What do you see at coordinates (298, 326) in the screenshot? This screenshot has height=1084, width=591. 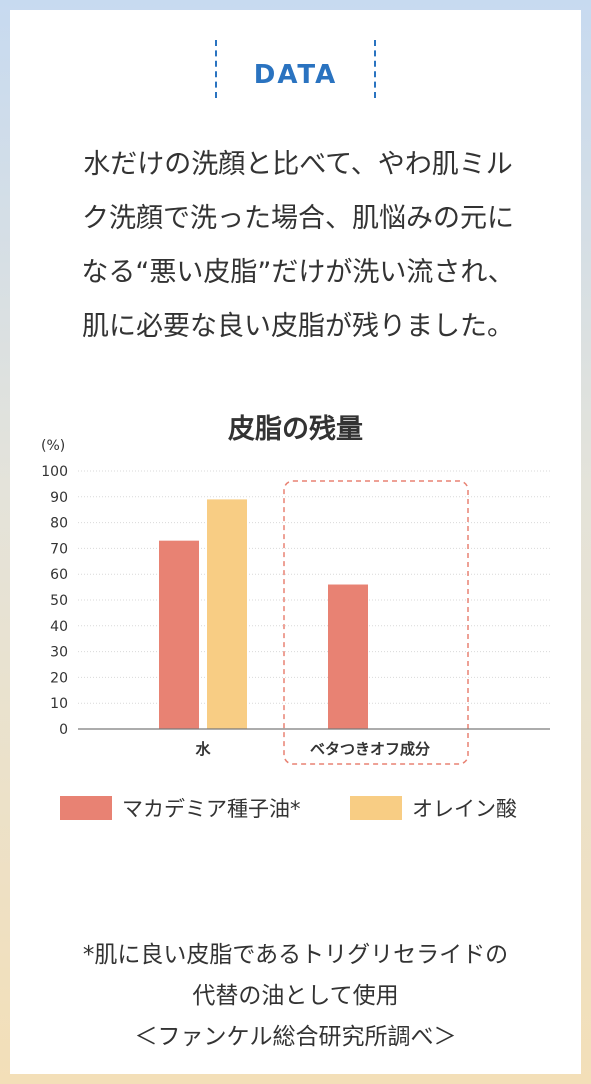 I see `intro-line: 肌に必要な良い皮脂が残りました。` at bounding box center [298, 326].